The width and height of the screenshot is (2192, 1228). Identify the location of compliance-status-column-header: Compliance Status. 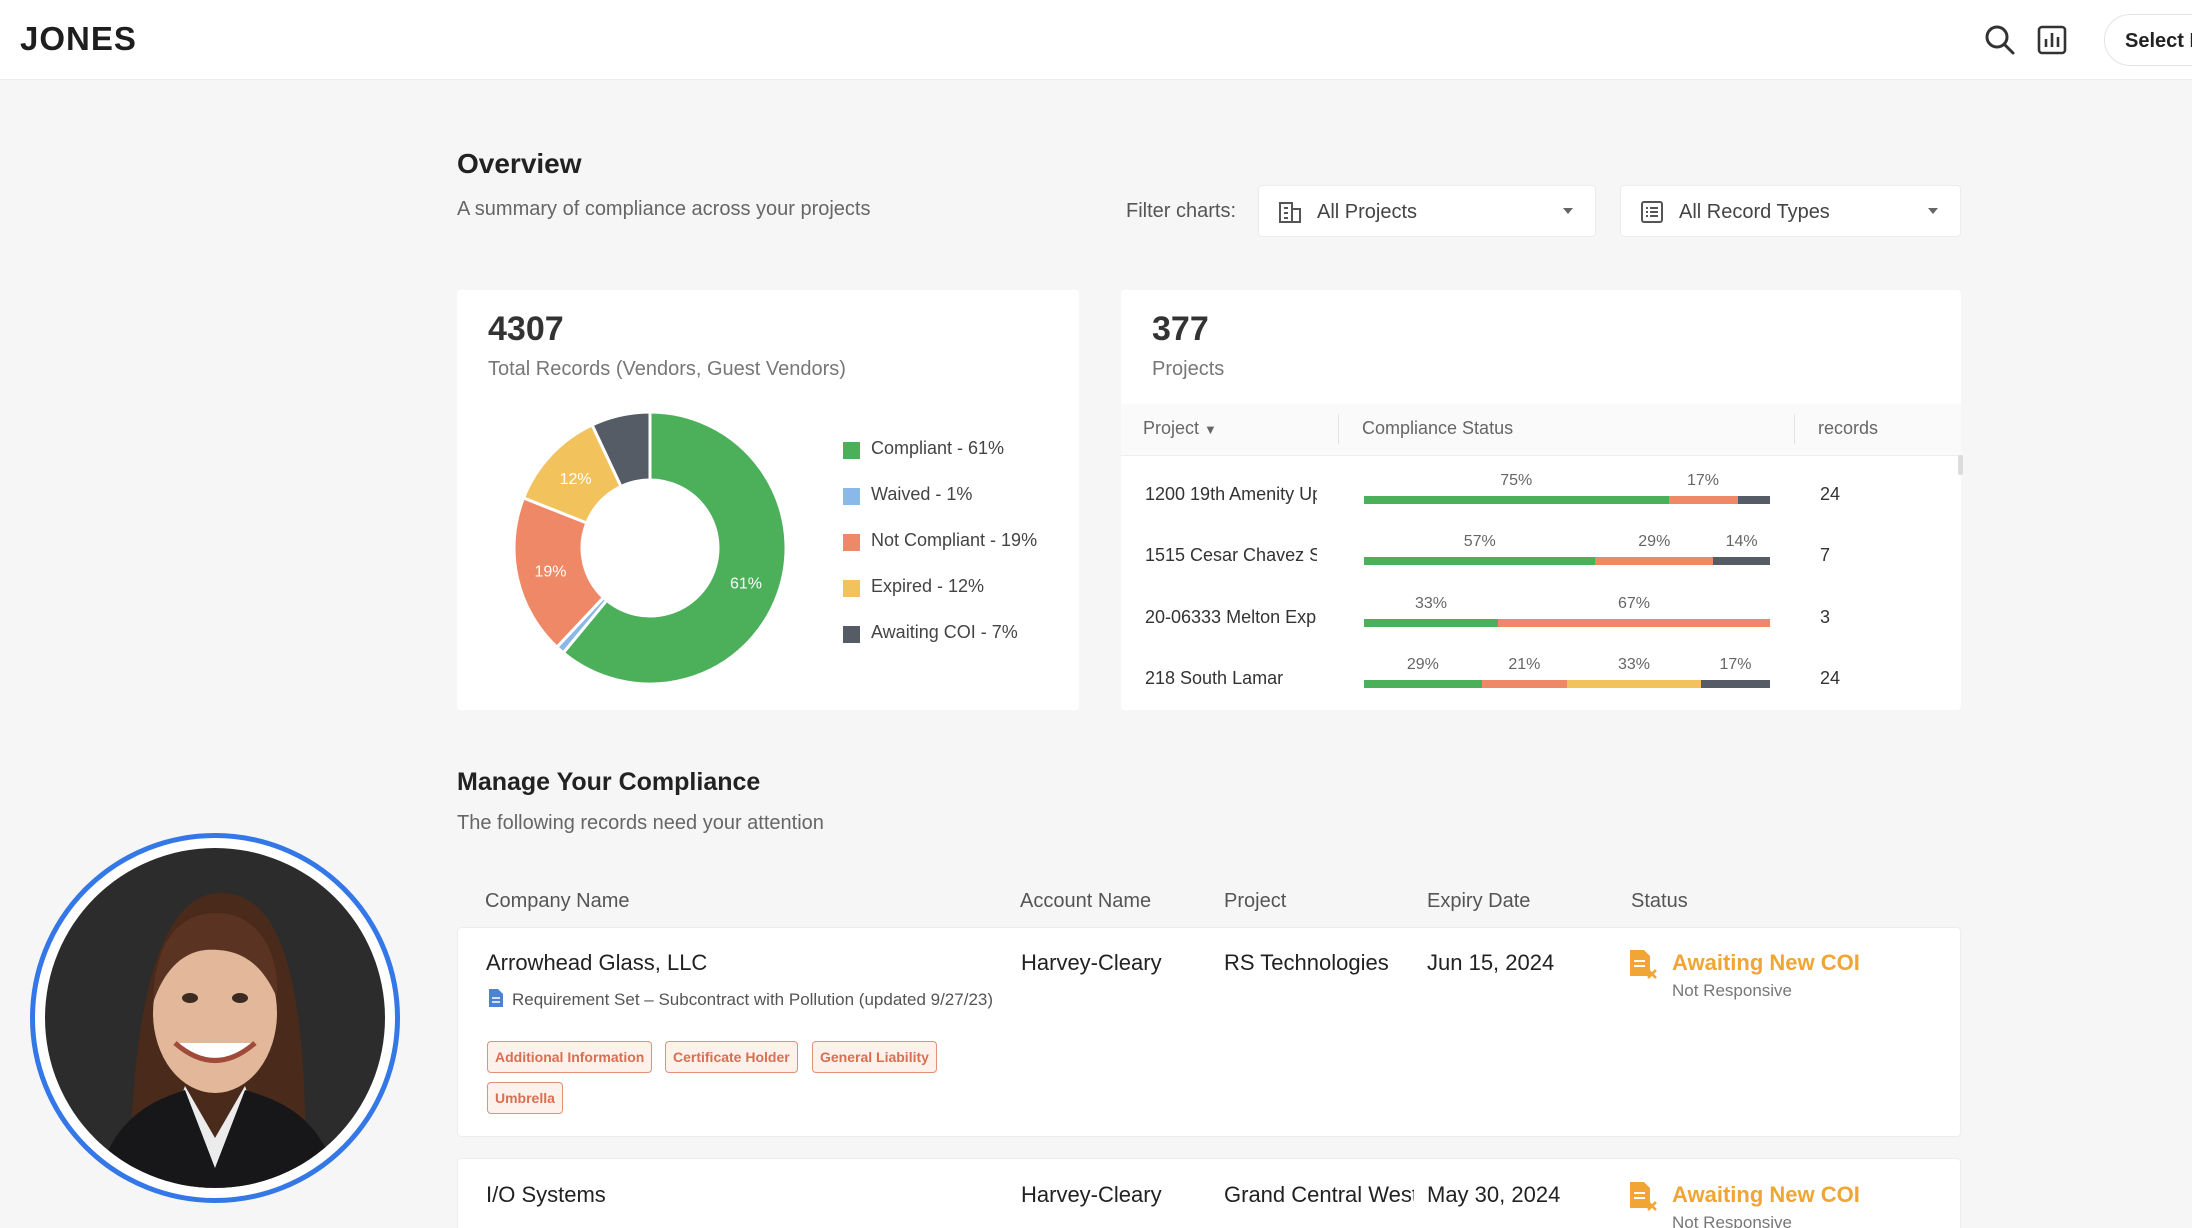
(1438, 428).